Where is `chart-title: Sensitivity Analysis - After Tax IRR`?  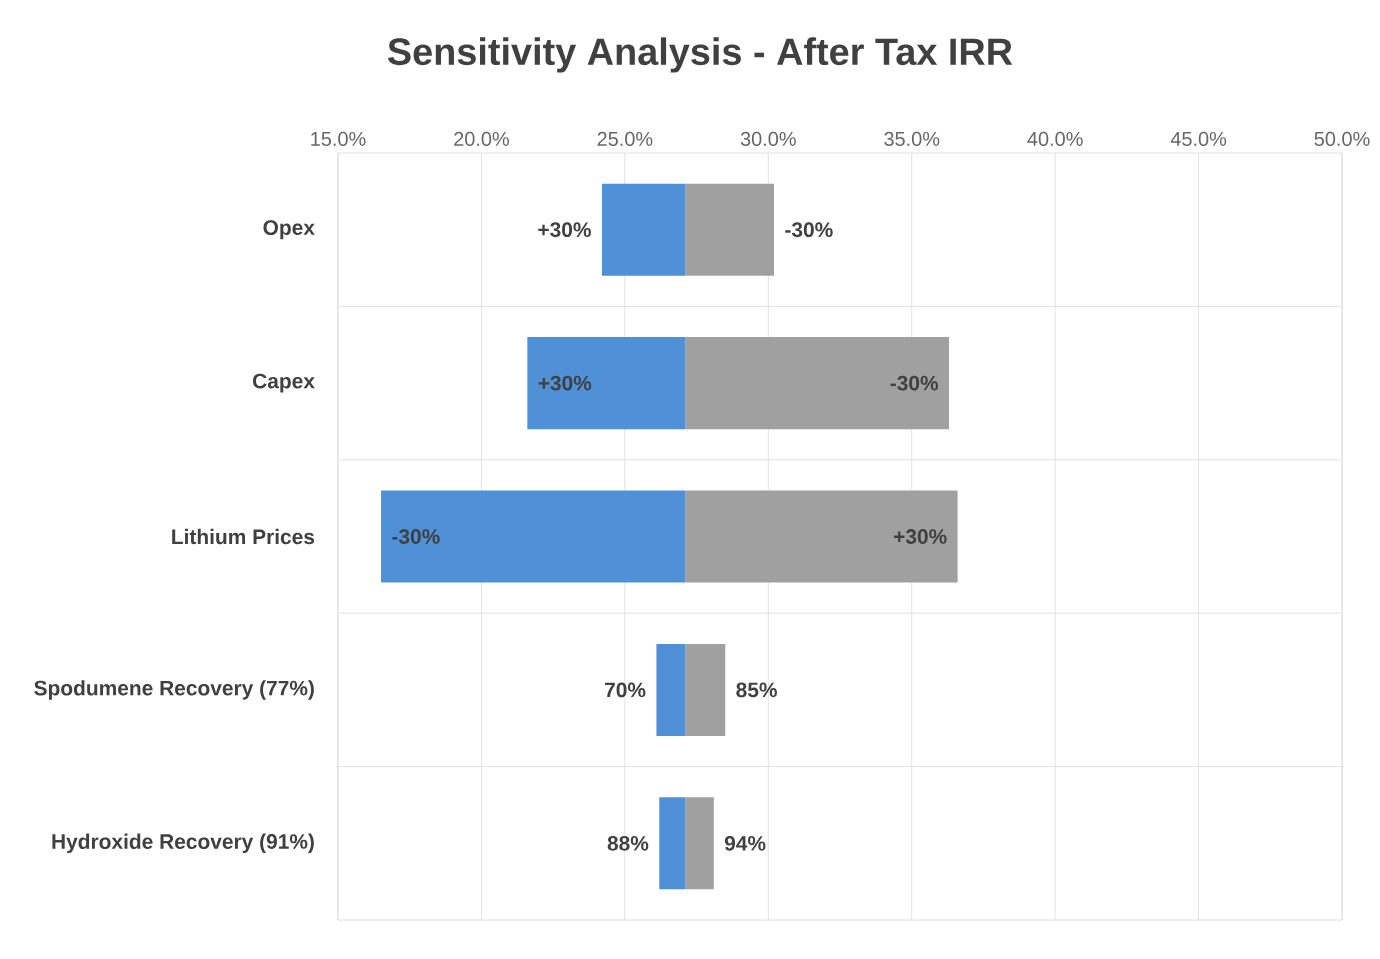
chart-title: Sensitivity Analysis - After Tax IRR is located at coordinates (700, 55).